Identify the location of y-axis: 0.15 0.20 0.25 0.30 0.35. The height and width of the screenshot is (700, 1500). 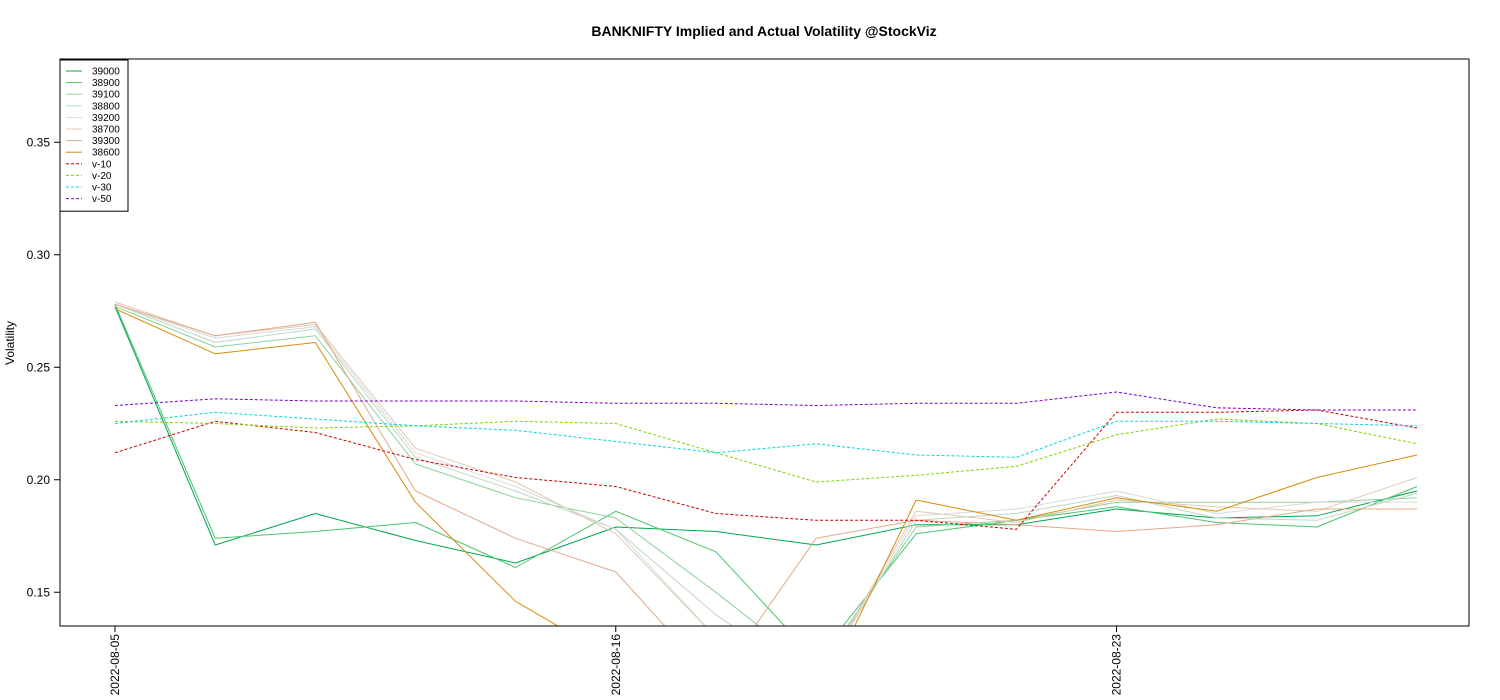
(43, 367).